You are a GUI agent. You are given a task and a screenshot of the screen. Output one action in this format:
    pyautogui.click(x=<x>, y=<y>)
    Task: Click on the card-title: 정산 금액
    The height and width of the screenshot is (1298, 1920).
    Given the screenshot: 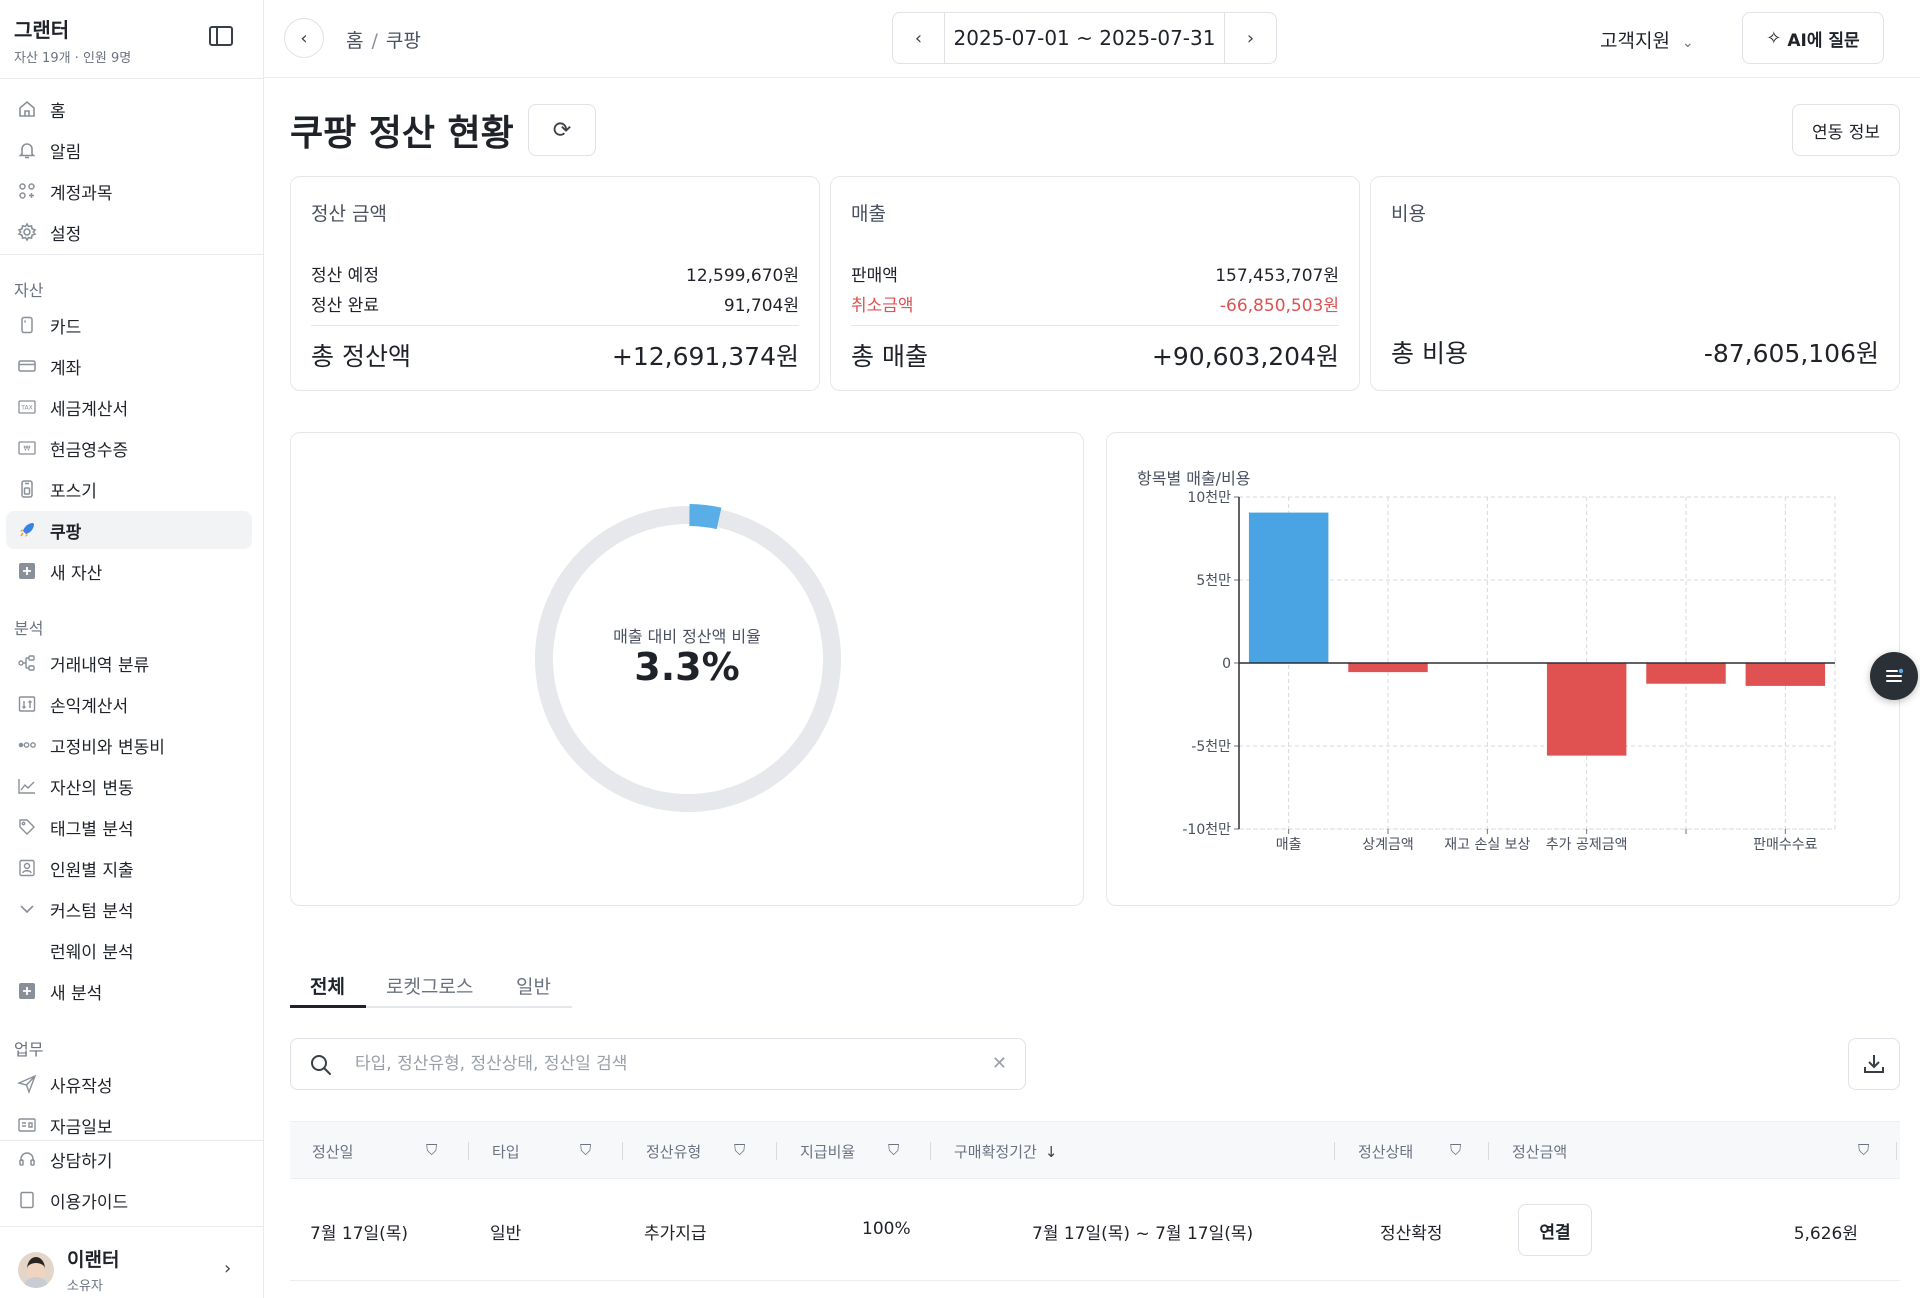 What is the action you would take?
    pyautogui.click(x=349, y=214)
    